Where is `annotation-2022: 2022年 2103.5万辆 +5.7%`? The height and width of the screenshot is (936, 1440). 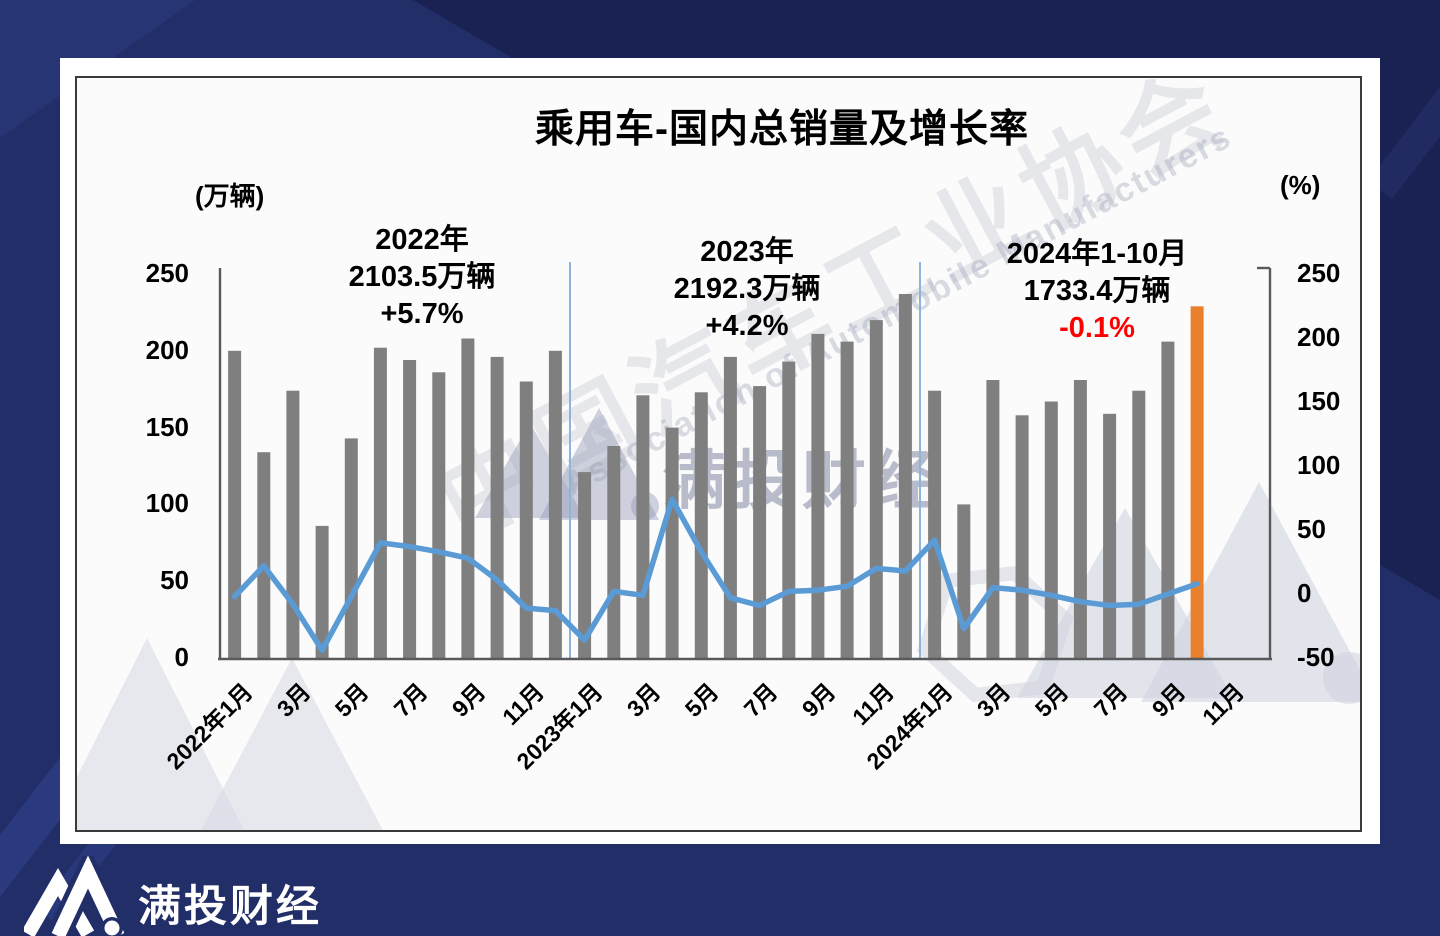 annotation-2022: 2022年 2103.5万辆 +5.7% is located at coordinates (422, 277).